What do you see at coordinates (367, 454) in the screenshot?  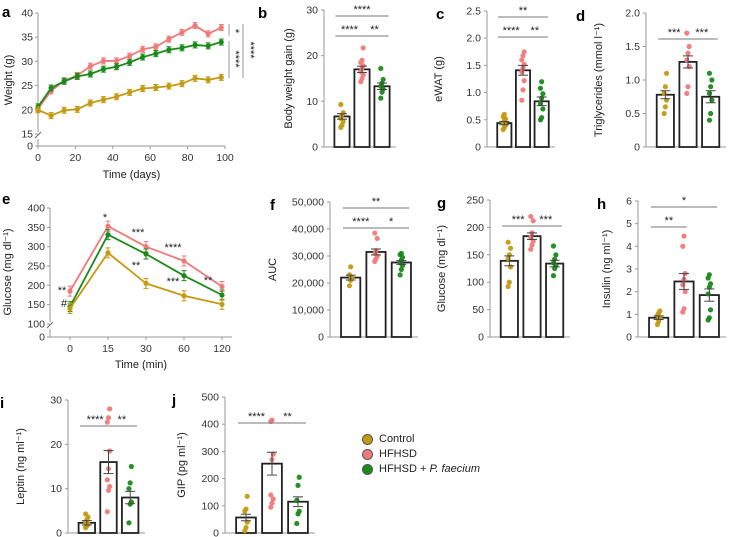 I see `hfhsd-marker-icon` at bounding box center [367, 454].